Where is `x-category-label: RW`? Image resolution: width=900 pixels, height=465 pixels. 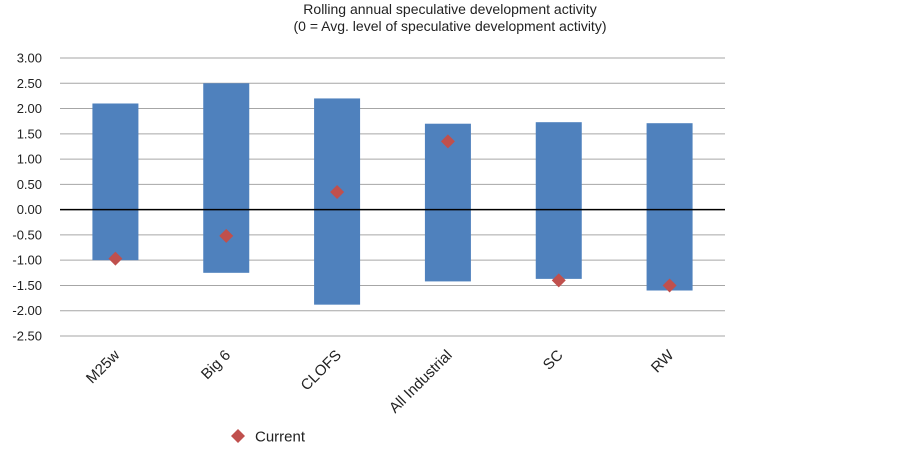
x-category-label: RW is located at coordinates (663, 361).